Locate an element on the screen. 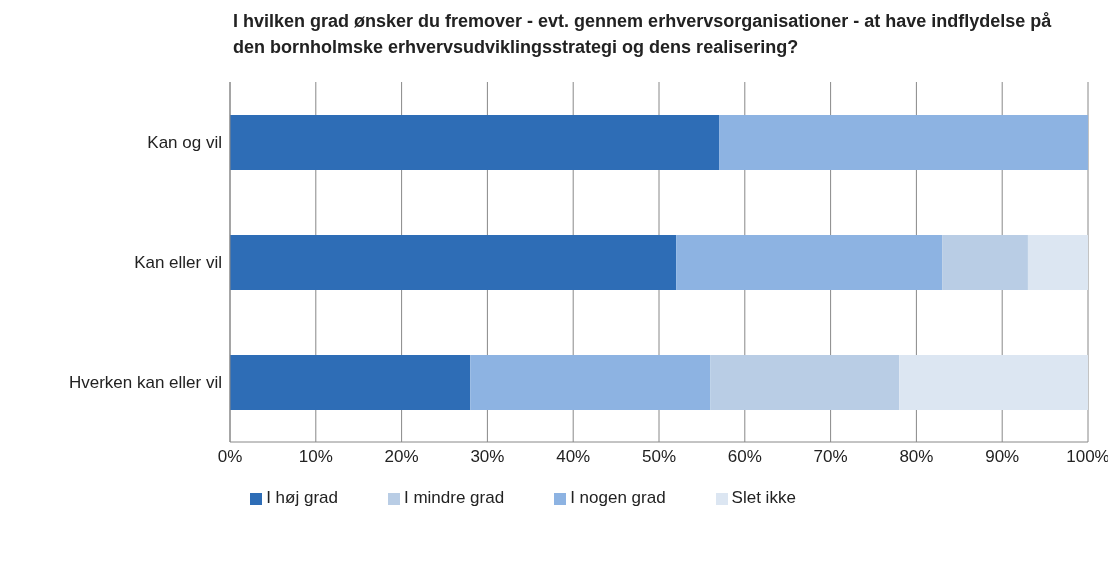 Image resolution: width=1120 pixels, height=571 pixels. x-tick-label: 0% is located at coordinates (230, 457).